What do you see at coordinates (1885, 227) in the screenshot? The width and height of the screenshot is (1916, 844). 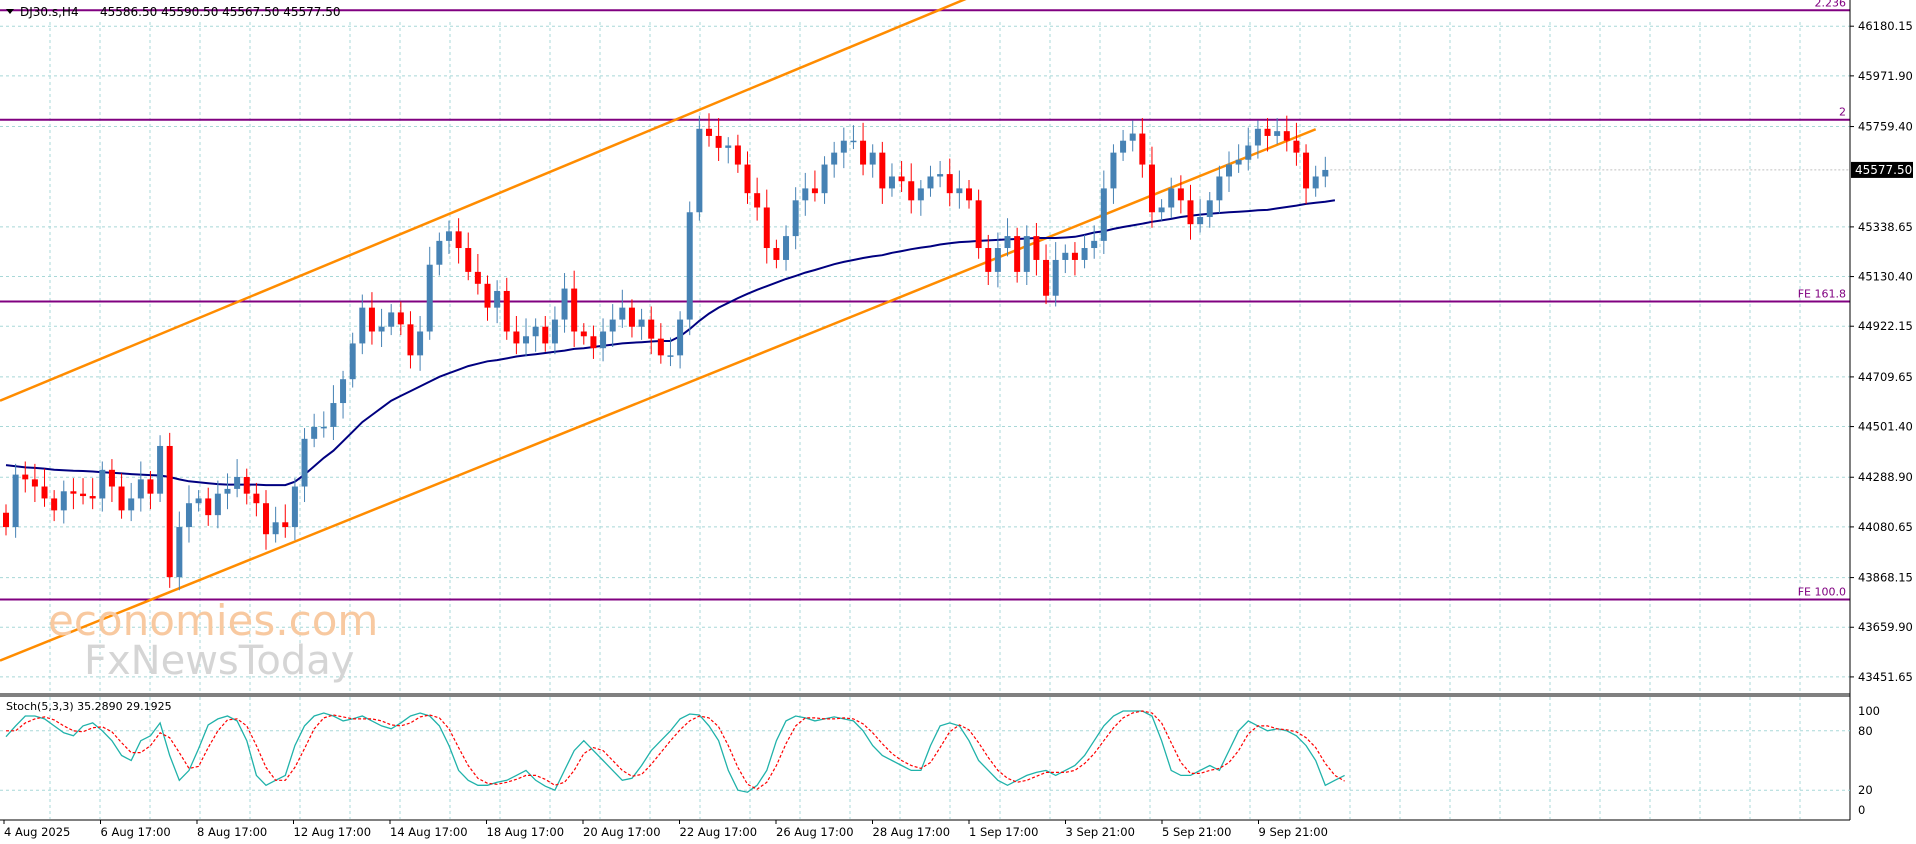 I see `price-tick-label: 45338.65` at bounding box center [1885, 227].